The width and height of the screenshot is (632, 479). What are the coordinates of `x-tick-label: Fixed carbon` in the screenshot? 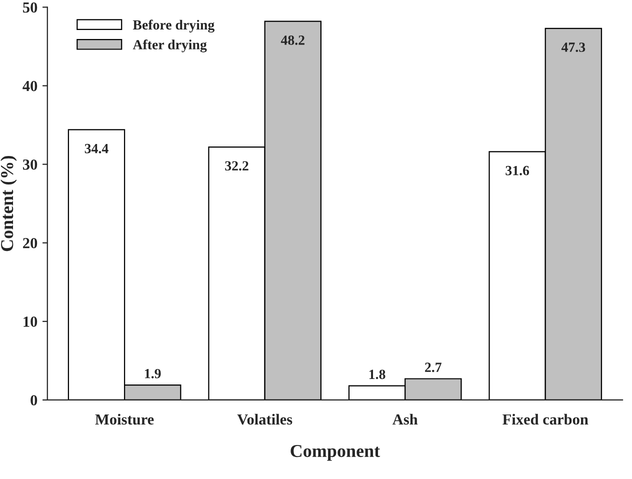 It's located at (545, 419).